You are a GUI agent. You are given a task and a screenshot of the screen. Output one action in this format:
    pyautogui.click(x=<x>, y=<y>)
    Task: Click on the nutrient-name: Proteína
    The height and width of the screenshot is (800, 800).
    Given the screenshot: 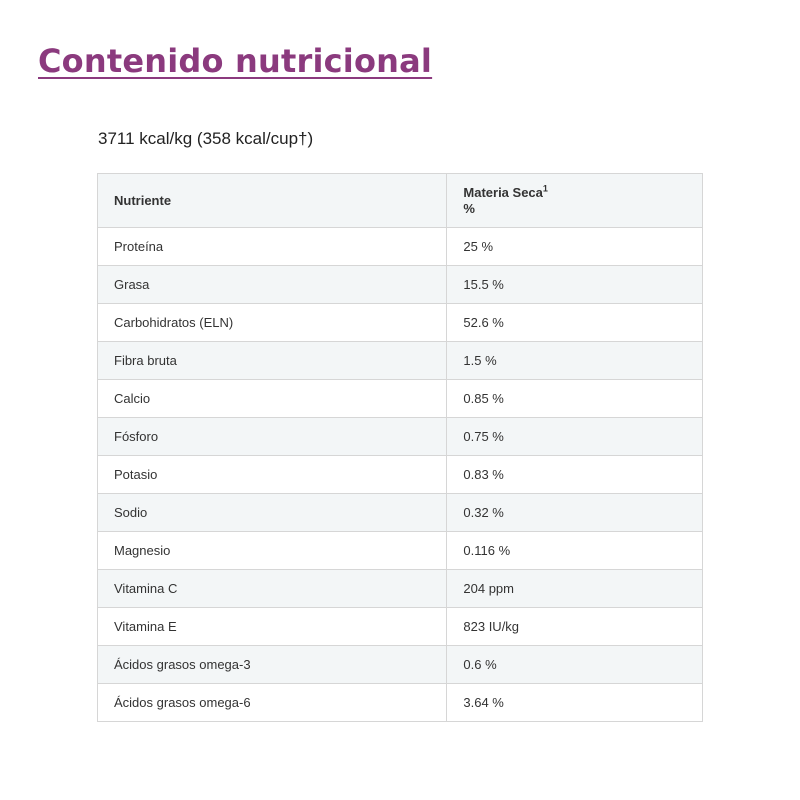 What is the action you would take?
    pyautogui.click(x=272, y=246)
    